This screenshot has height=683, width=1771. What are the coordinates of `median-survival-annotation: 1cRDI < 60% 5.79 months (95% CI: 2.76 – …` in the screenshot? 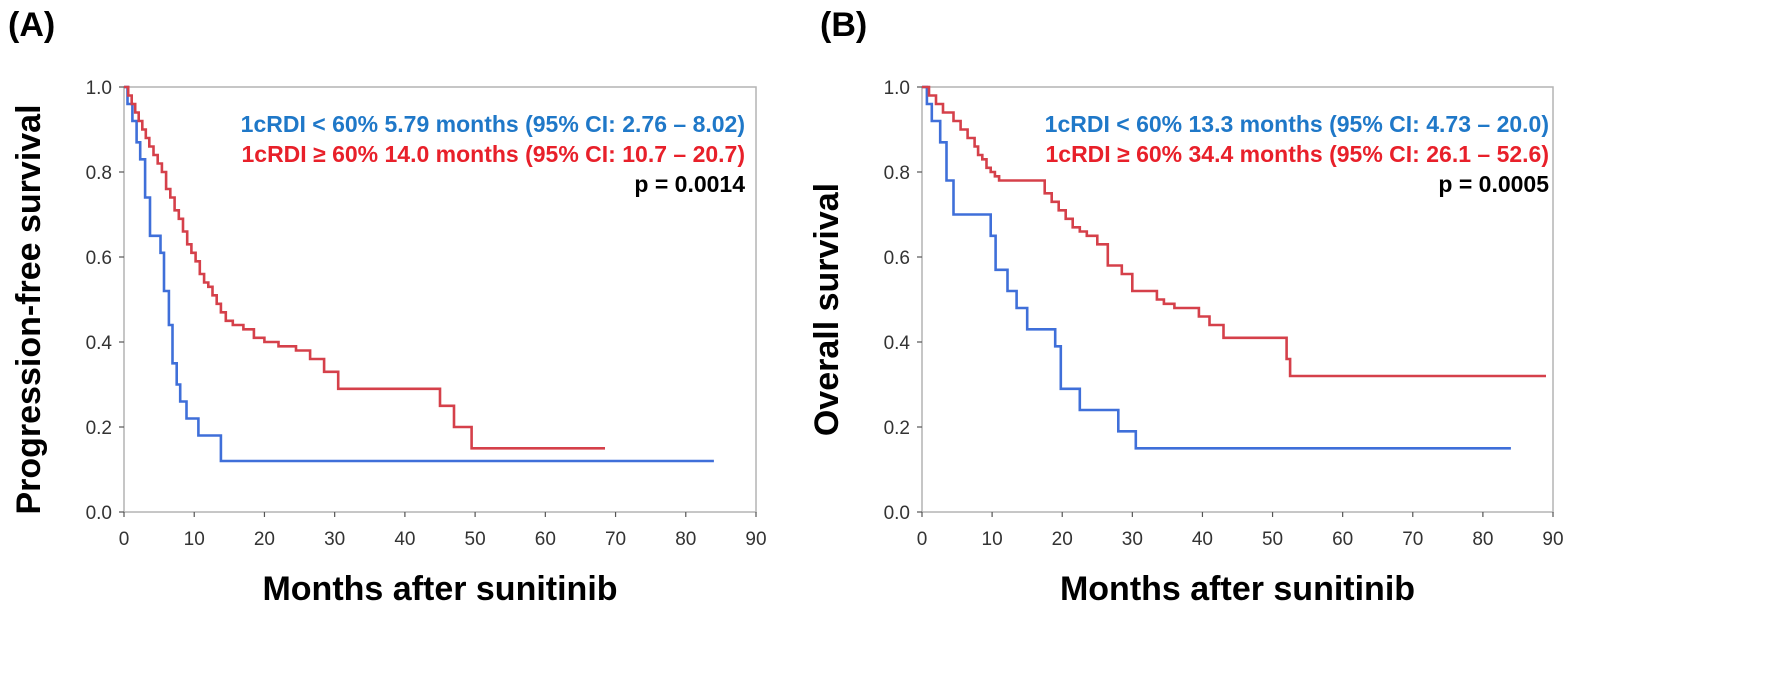 It's located at (493, 124).